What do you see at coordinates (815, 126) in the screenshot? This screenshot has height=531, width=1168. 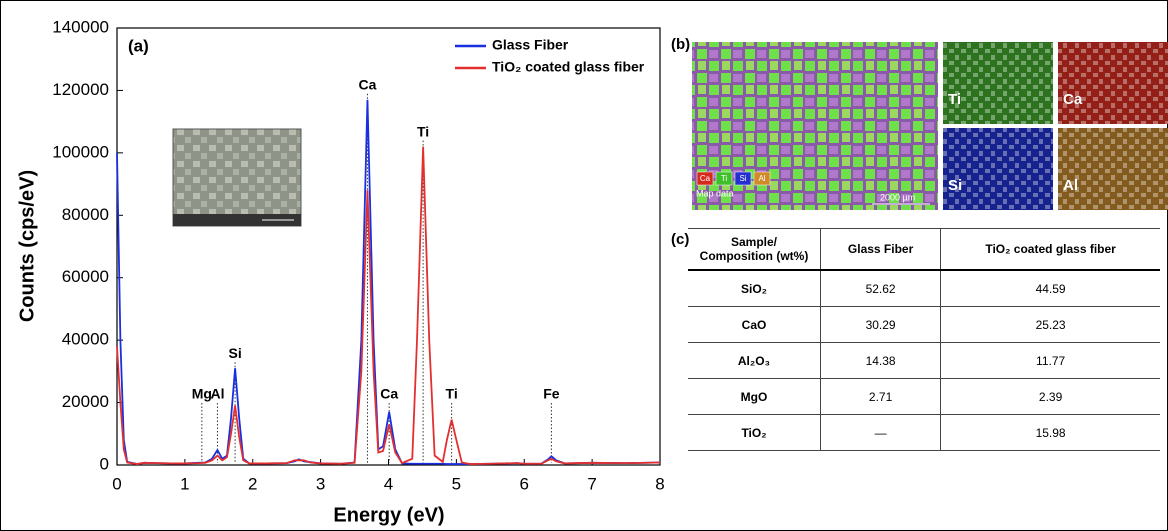 I see `eds-overlay-map` at bounding box center [815, 126].